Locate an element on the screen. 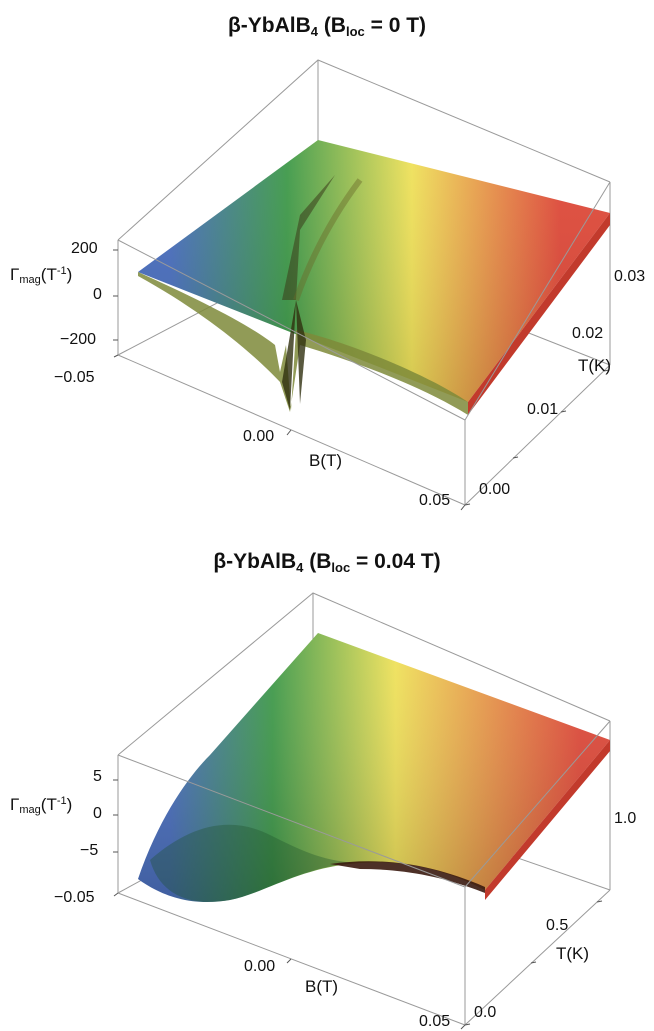  z-tick-label: −5 is located at coordinates (89, 850).